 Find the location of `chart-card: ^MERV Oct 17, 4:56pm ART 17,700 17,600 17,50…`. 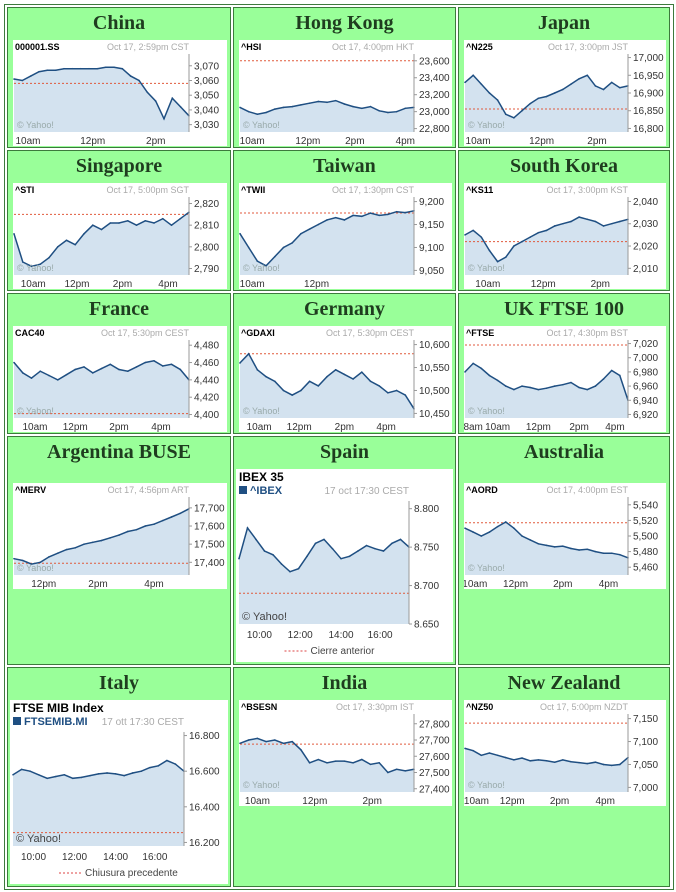

chart-card: ^MERV Oct 17, 4:56pm ART 17,700 17,600 17,50… is located at coordinates (120, 536).